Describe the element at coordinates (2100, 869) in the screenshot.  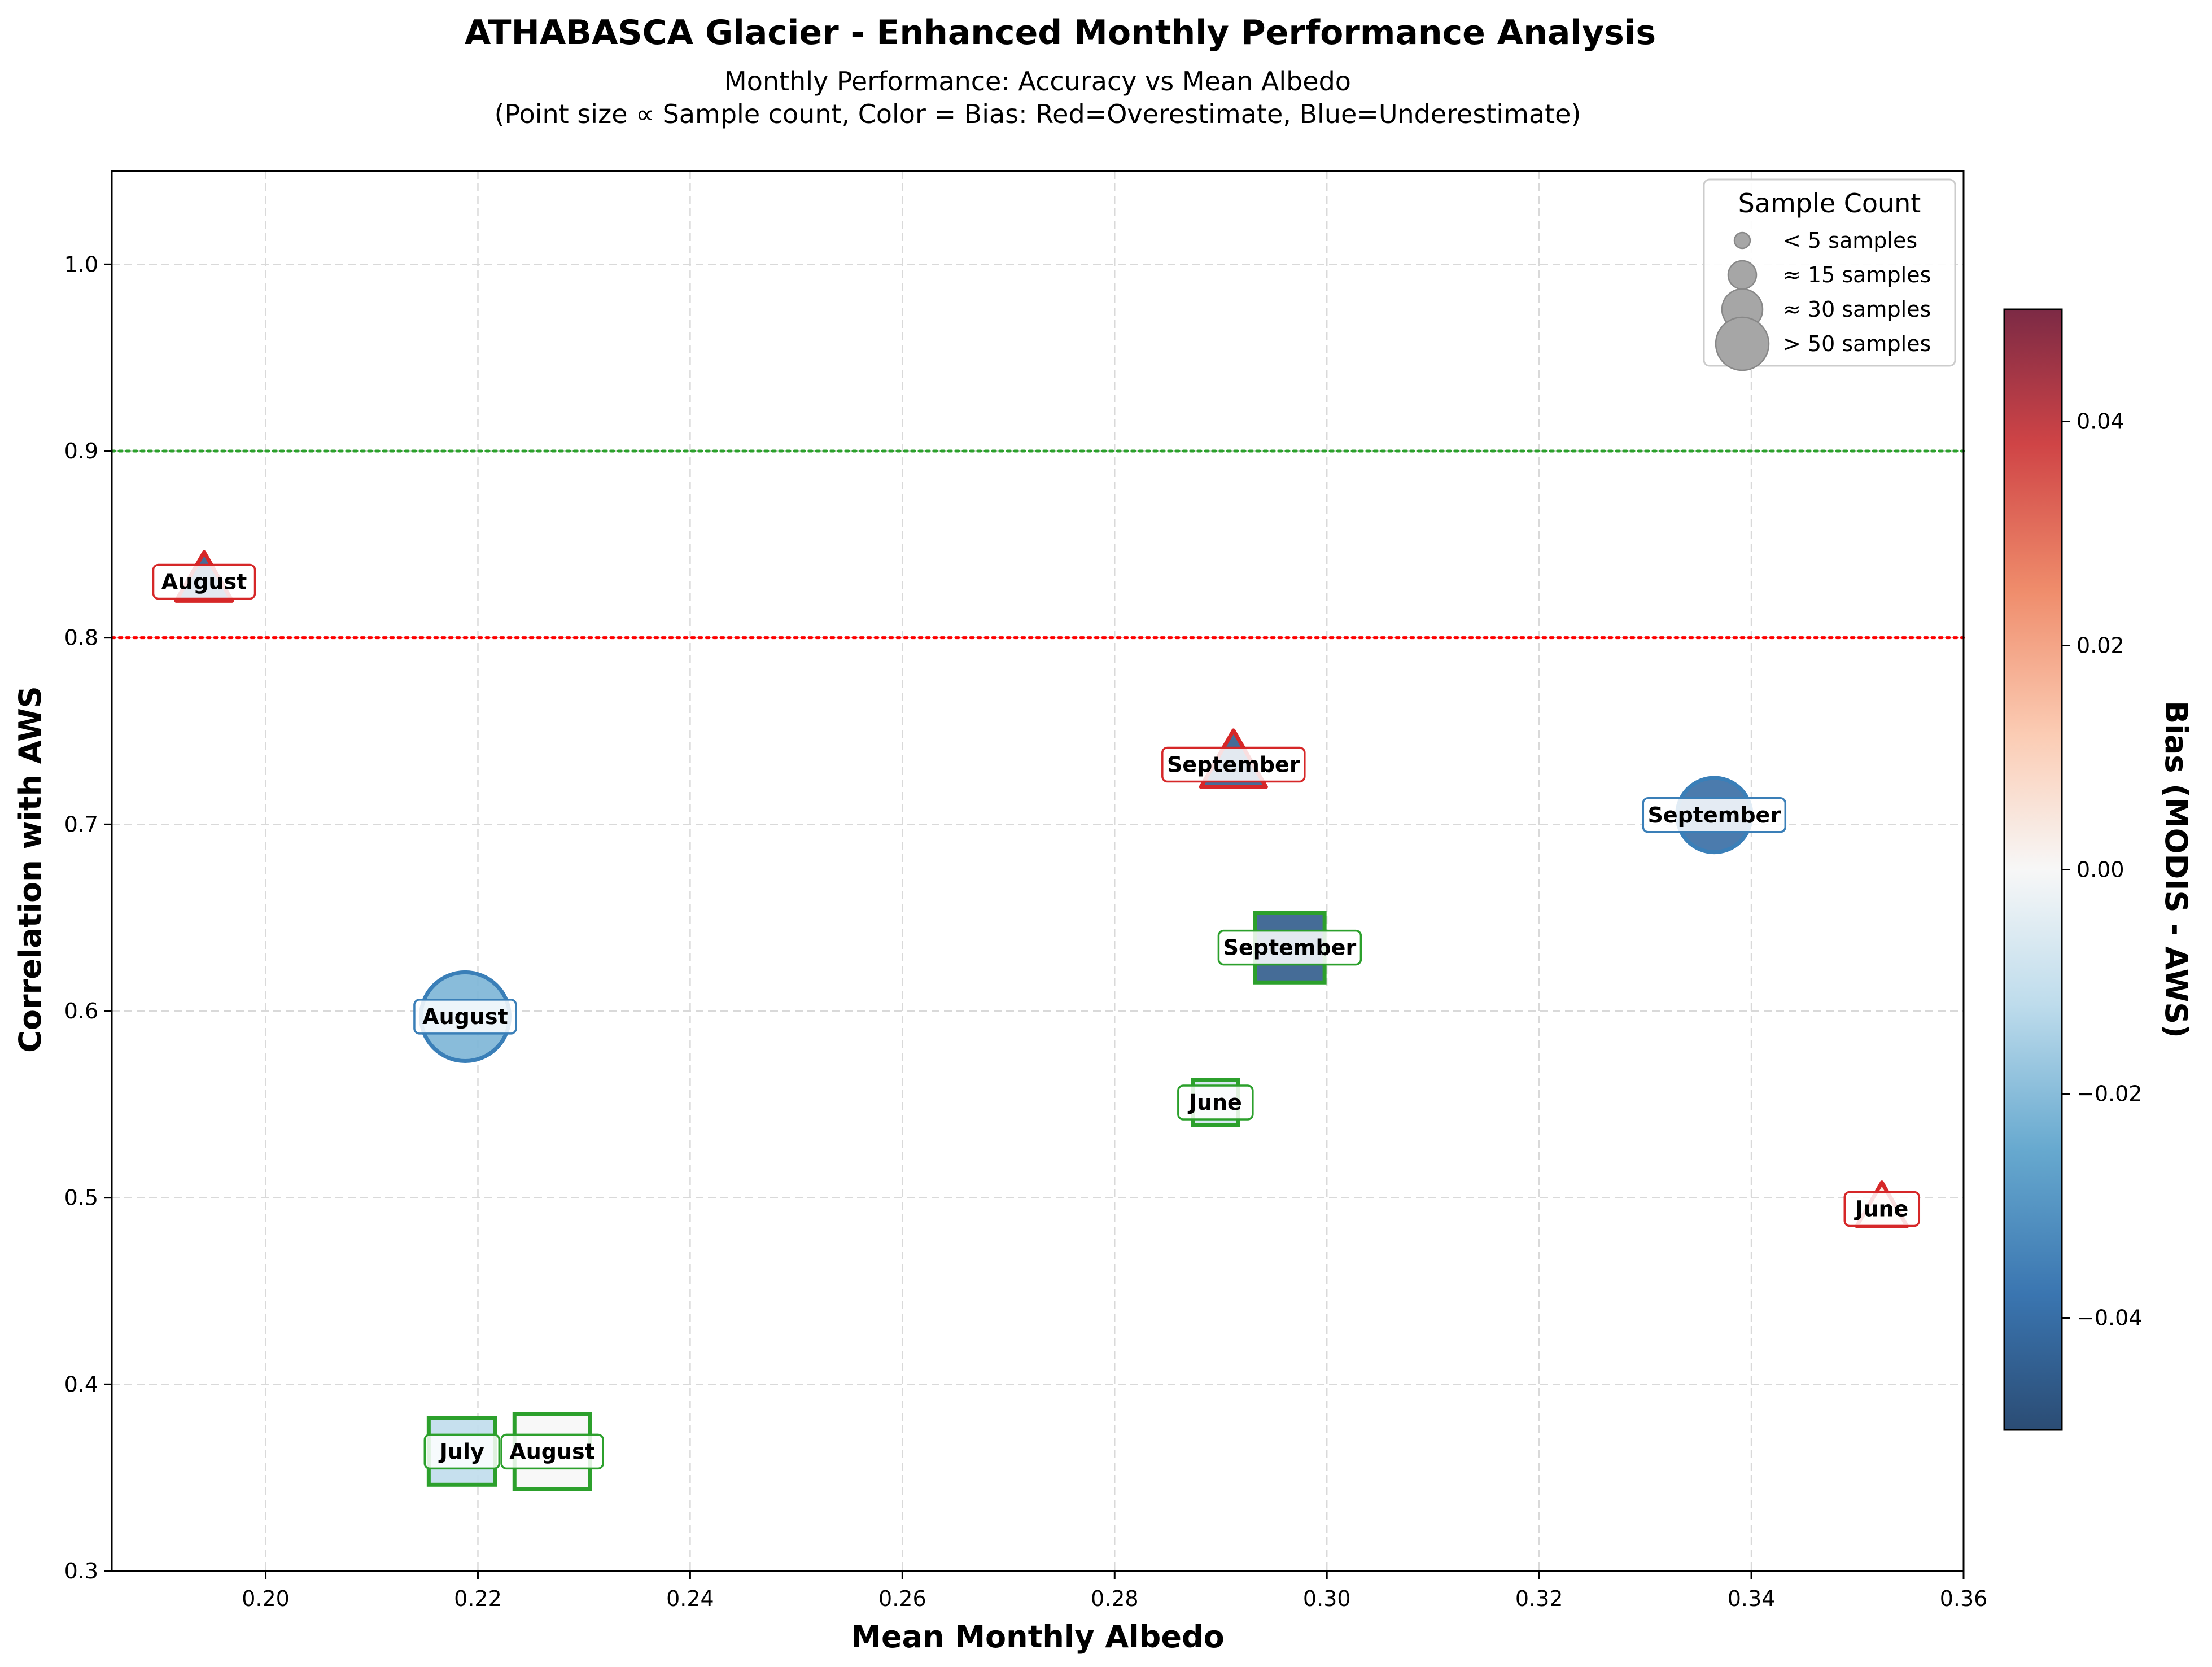
I see `colorbar-tick-label: 0.00` at that location.